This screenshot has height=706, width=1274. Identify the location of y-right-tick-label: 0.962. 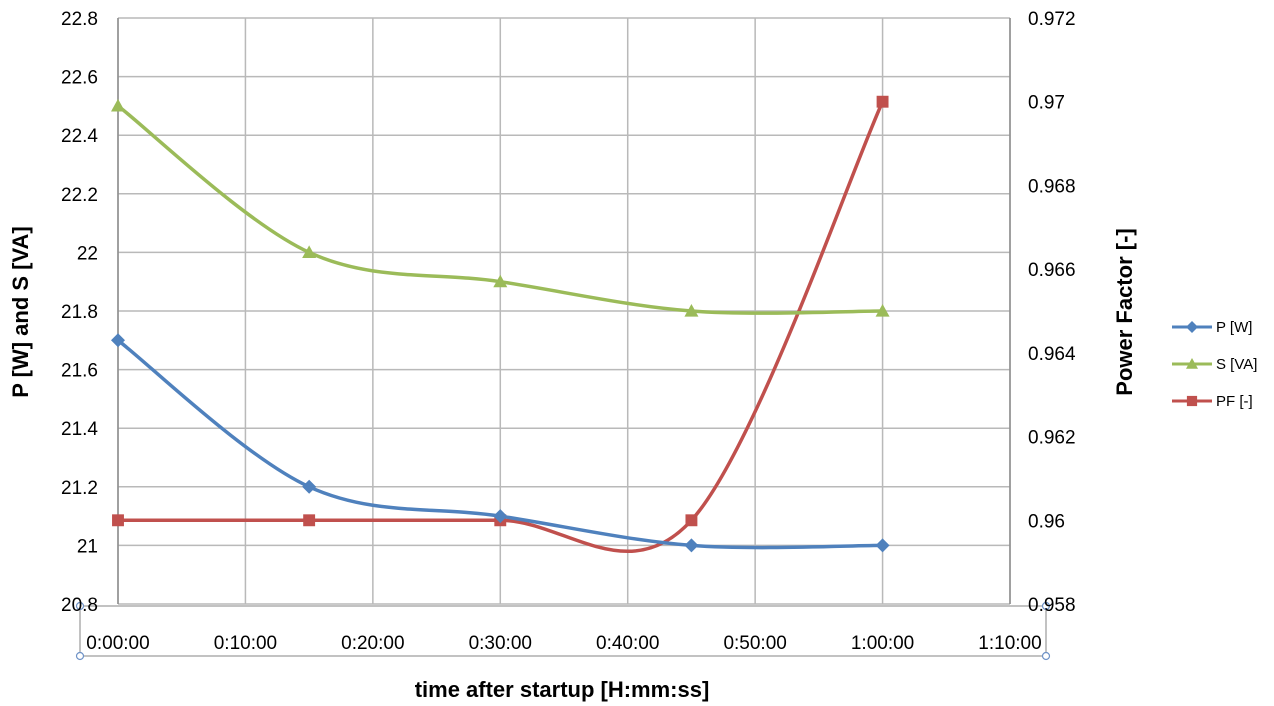
(1052, 438).